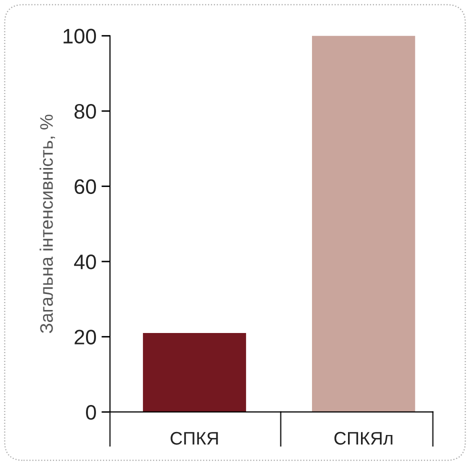 This screenshot has width=470, height=465. What do you see at coordinates (85, 262) in the screenshot?
I see `y-tick-label: 40` at bounding box center [85, 262].